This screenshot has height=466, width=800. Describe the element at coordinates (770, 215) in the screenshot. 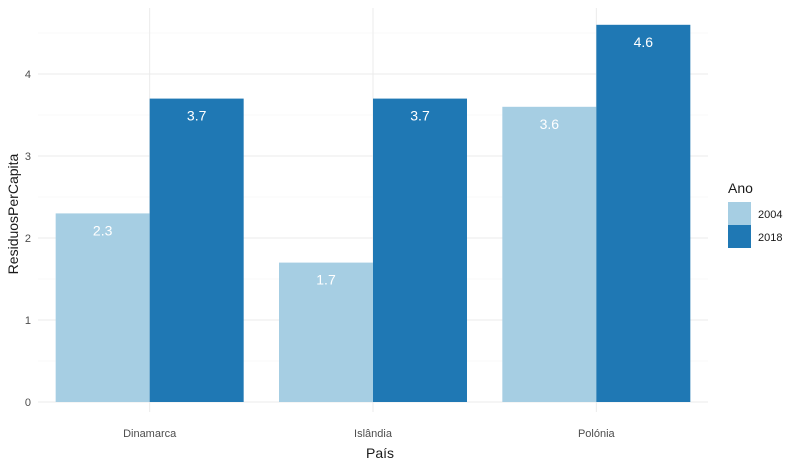

I see `legend-label: 2004` at that location.